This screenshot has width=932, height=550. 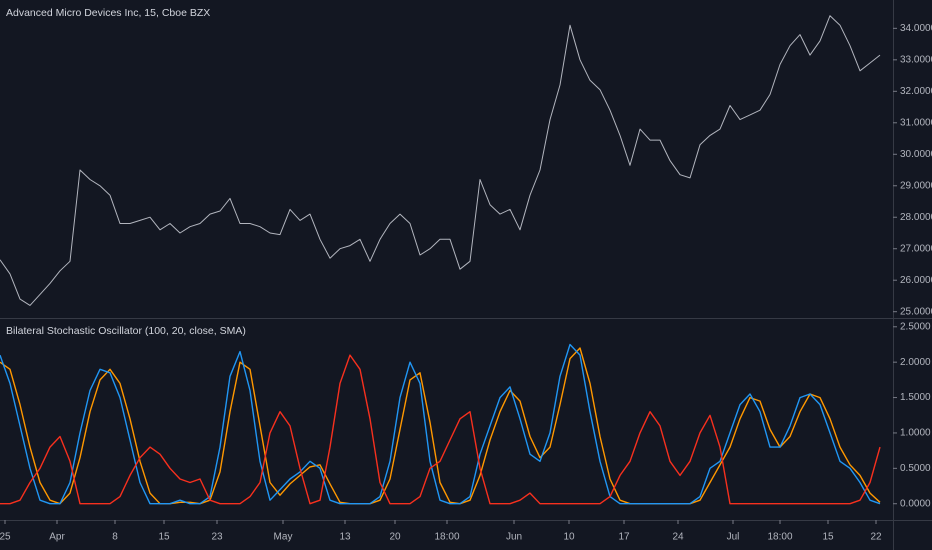 What do you see at coordinates (915, 397) in the screenshot?
I see `y-tick-label: 1.5000` at bounding box center [915, 397].